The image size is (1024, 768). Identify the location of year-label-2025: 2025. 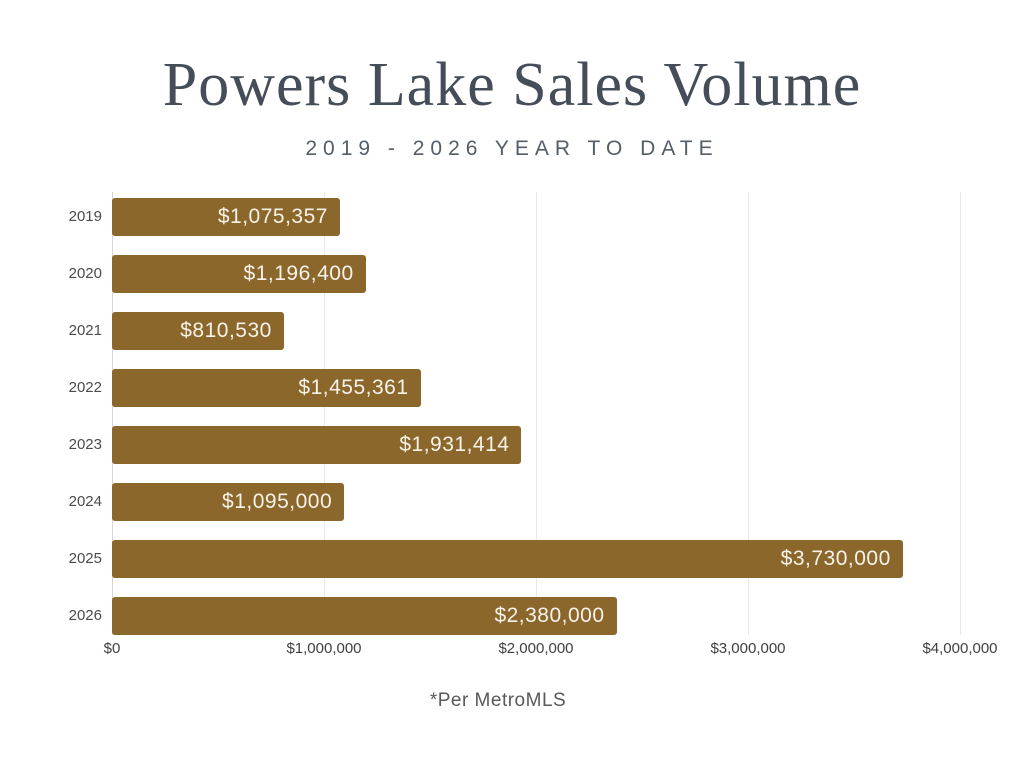
(85, 558).